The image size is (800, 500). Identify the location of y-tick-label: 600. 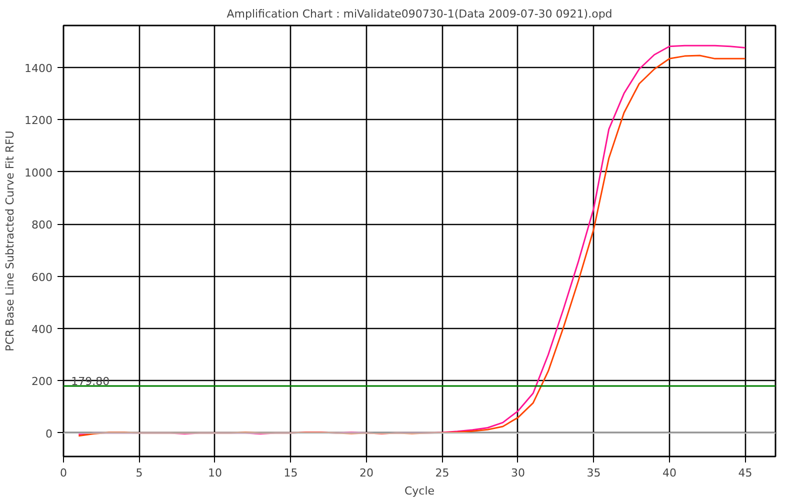
(42, 277).